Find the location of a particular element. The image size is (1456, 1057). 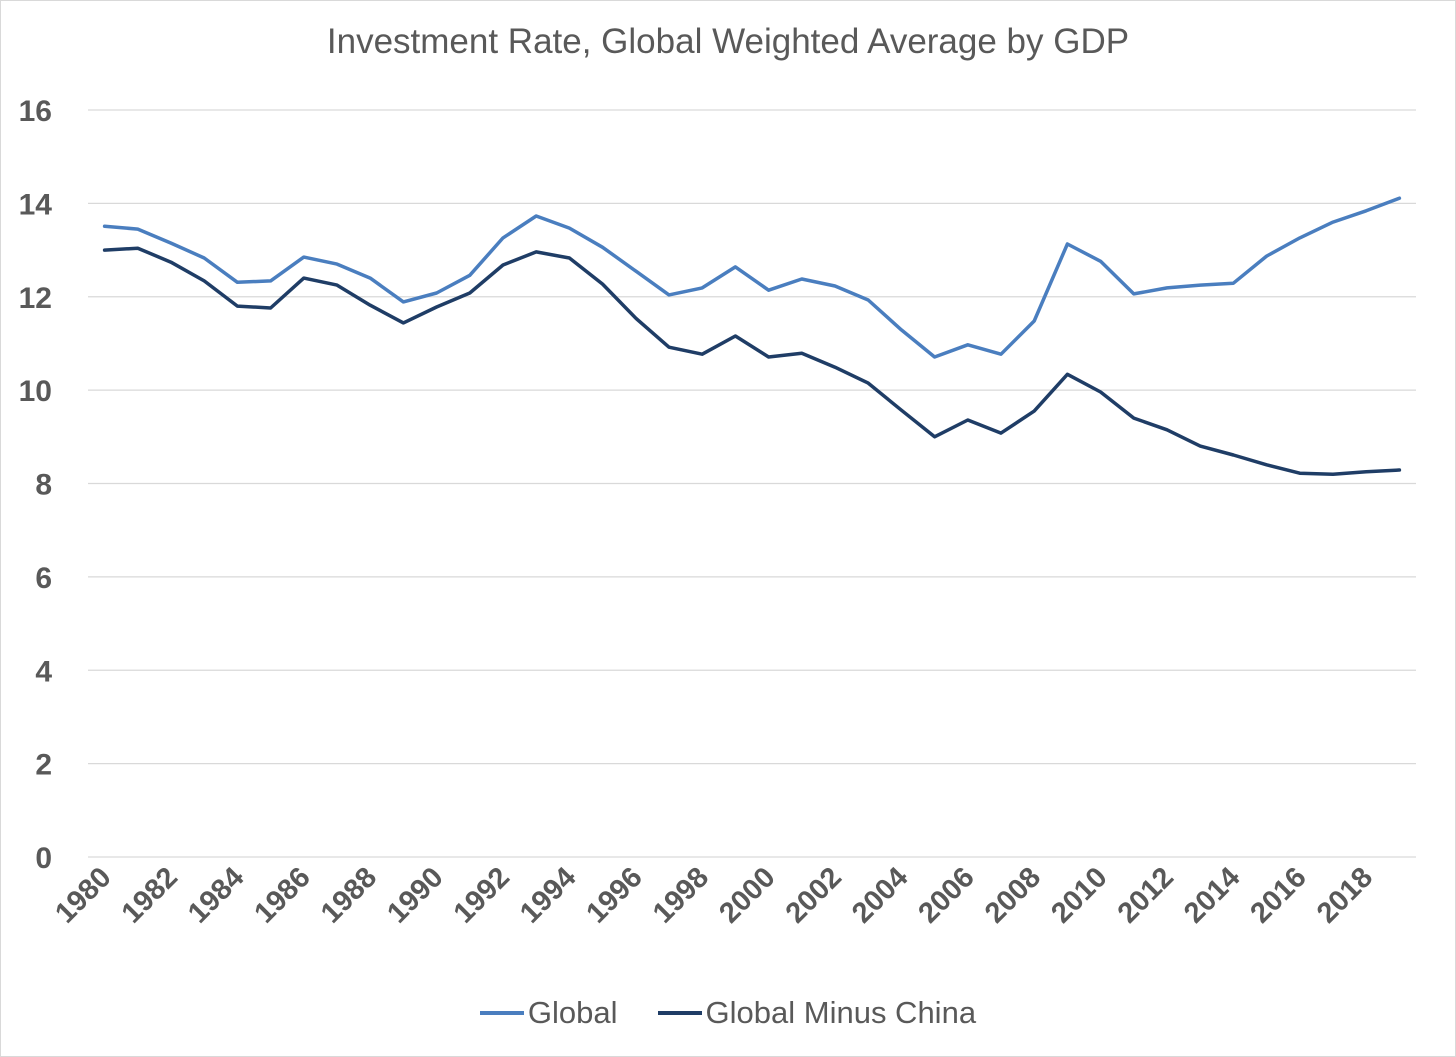

x-tick-label: 2010 is located at coordinates (1079, 895).